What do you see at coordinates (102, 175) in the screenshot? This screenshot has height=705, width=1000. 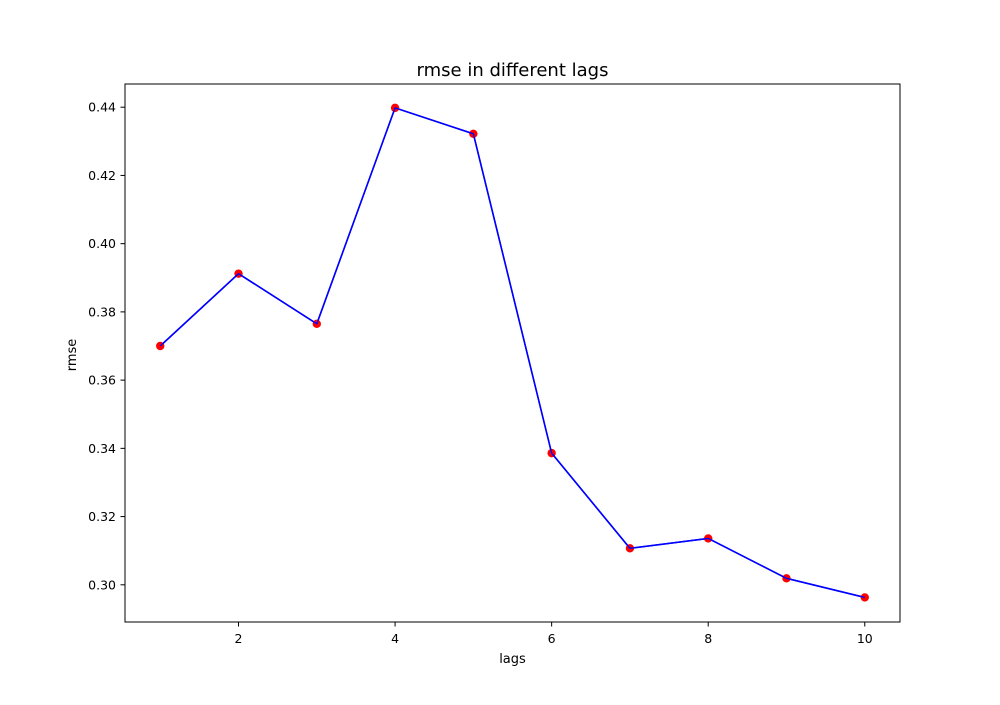 I see `y-tick-label: 0.42` at bounding box center [102, 175].